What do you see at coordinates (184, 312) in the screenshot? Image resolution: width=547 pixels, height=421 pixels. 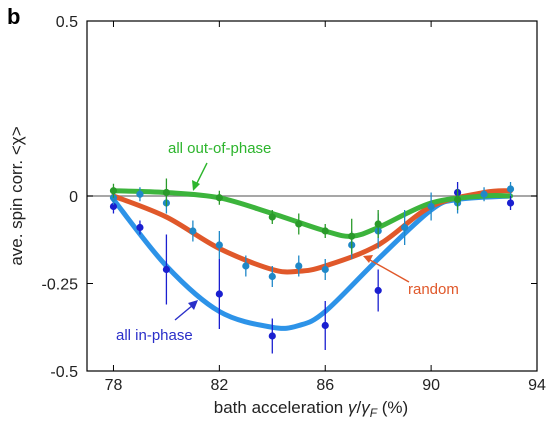 I see `annotation-in-phase-arrow` at bounding box center [184, 312].